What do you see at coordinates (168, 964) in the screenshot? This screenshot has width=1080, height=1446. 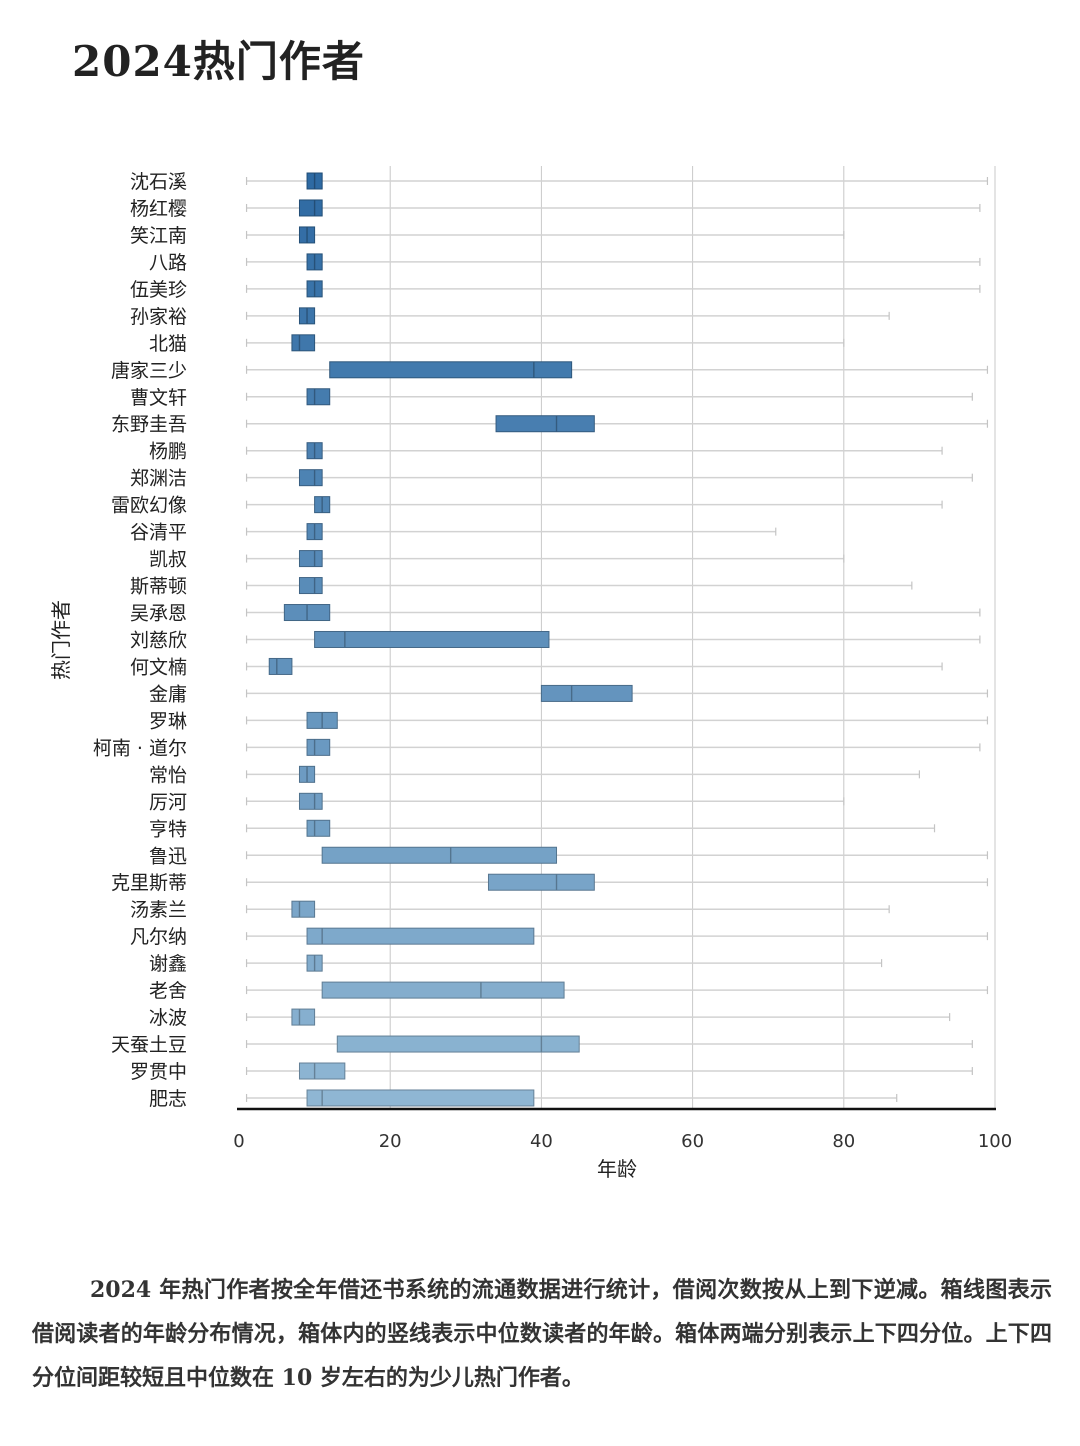 I see `category-label: 谢鑫` at bounding box center [168, 964].